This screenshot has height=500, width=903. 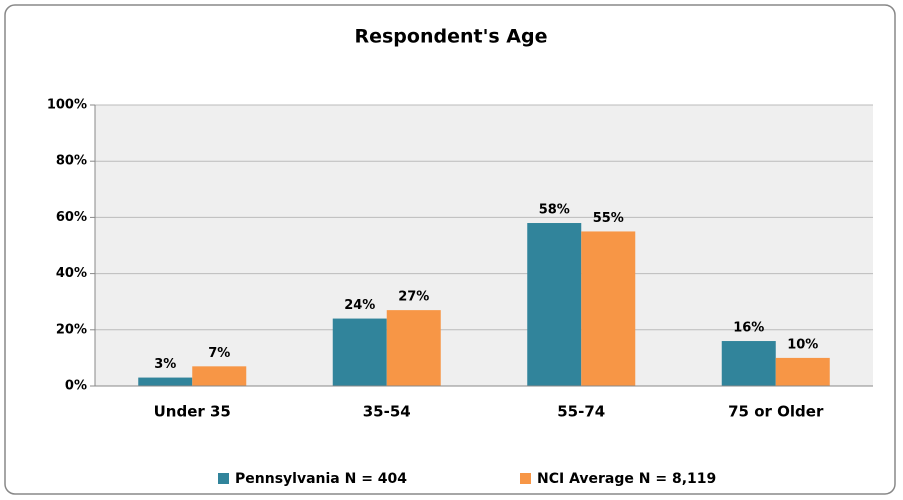 What do you see at coordinates (554, 210) in the screenshot?
I see `value-label: 58%` at bounding box center [554, 210].